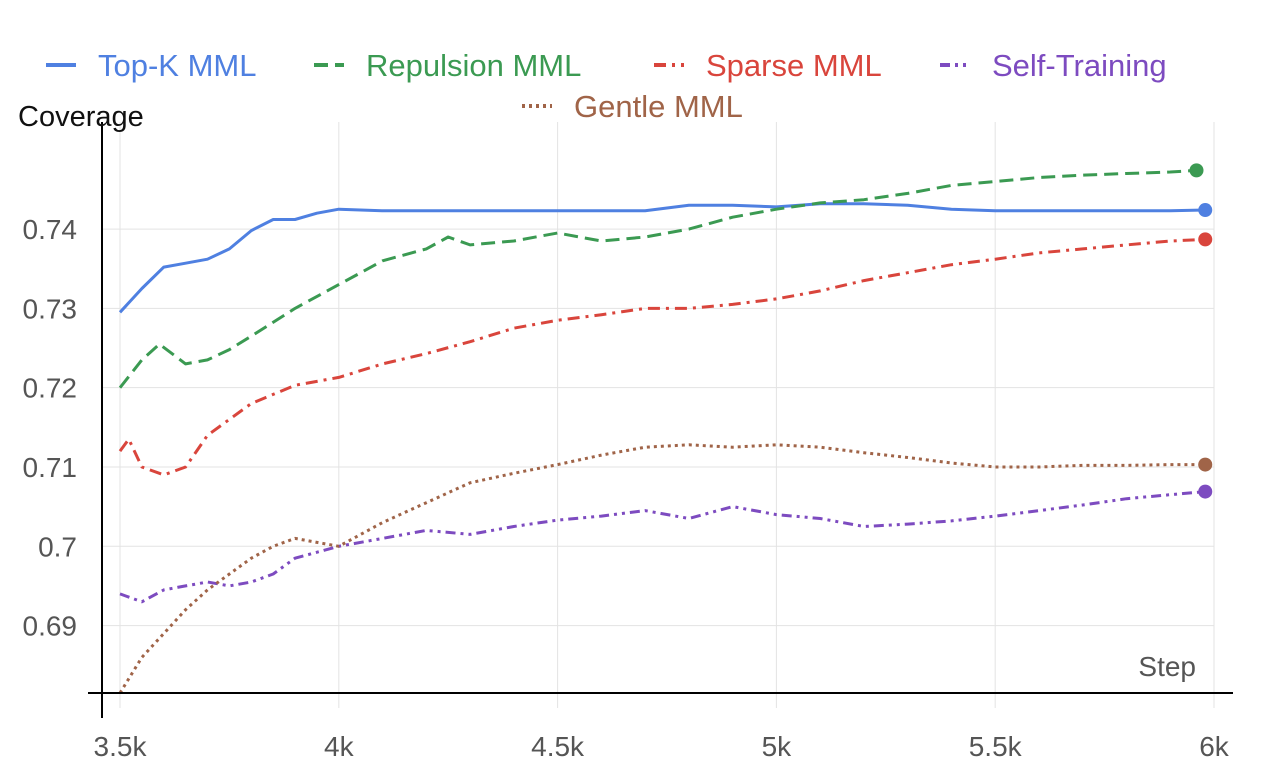 The height and width of the screenshot is (783, 1275). What do you see at coordinates (1214, 746) in the screenshot?
I see `x-tick-label: 6k` at bounding box center [1214, 746].